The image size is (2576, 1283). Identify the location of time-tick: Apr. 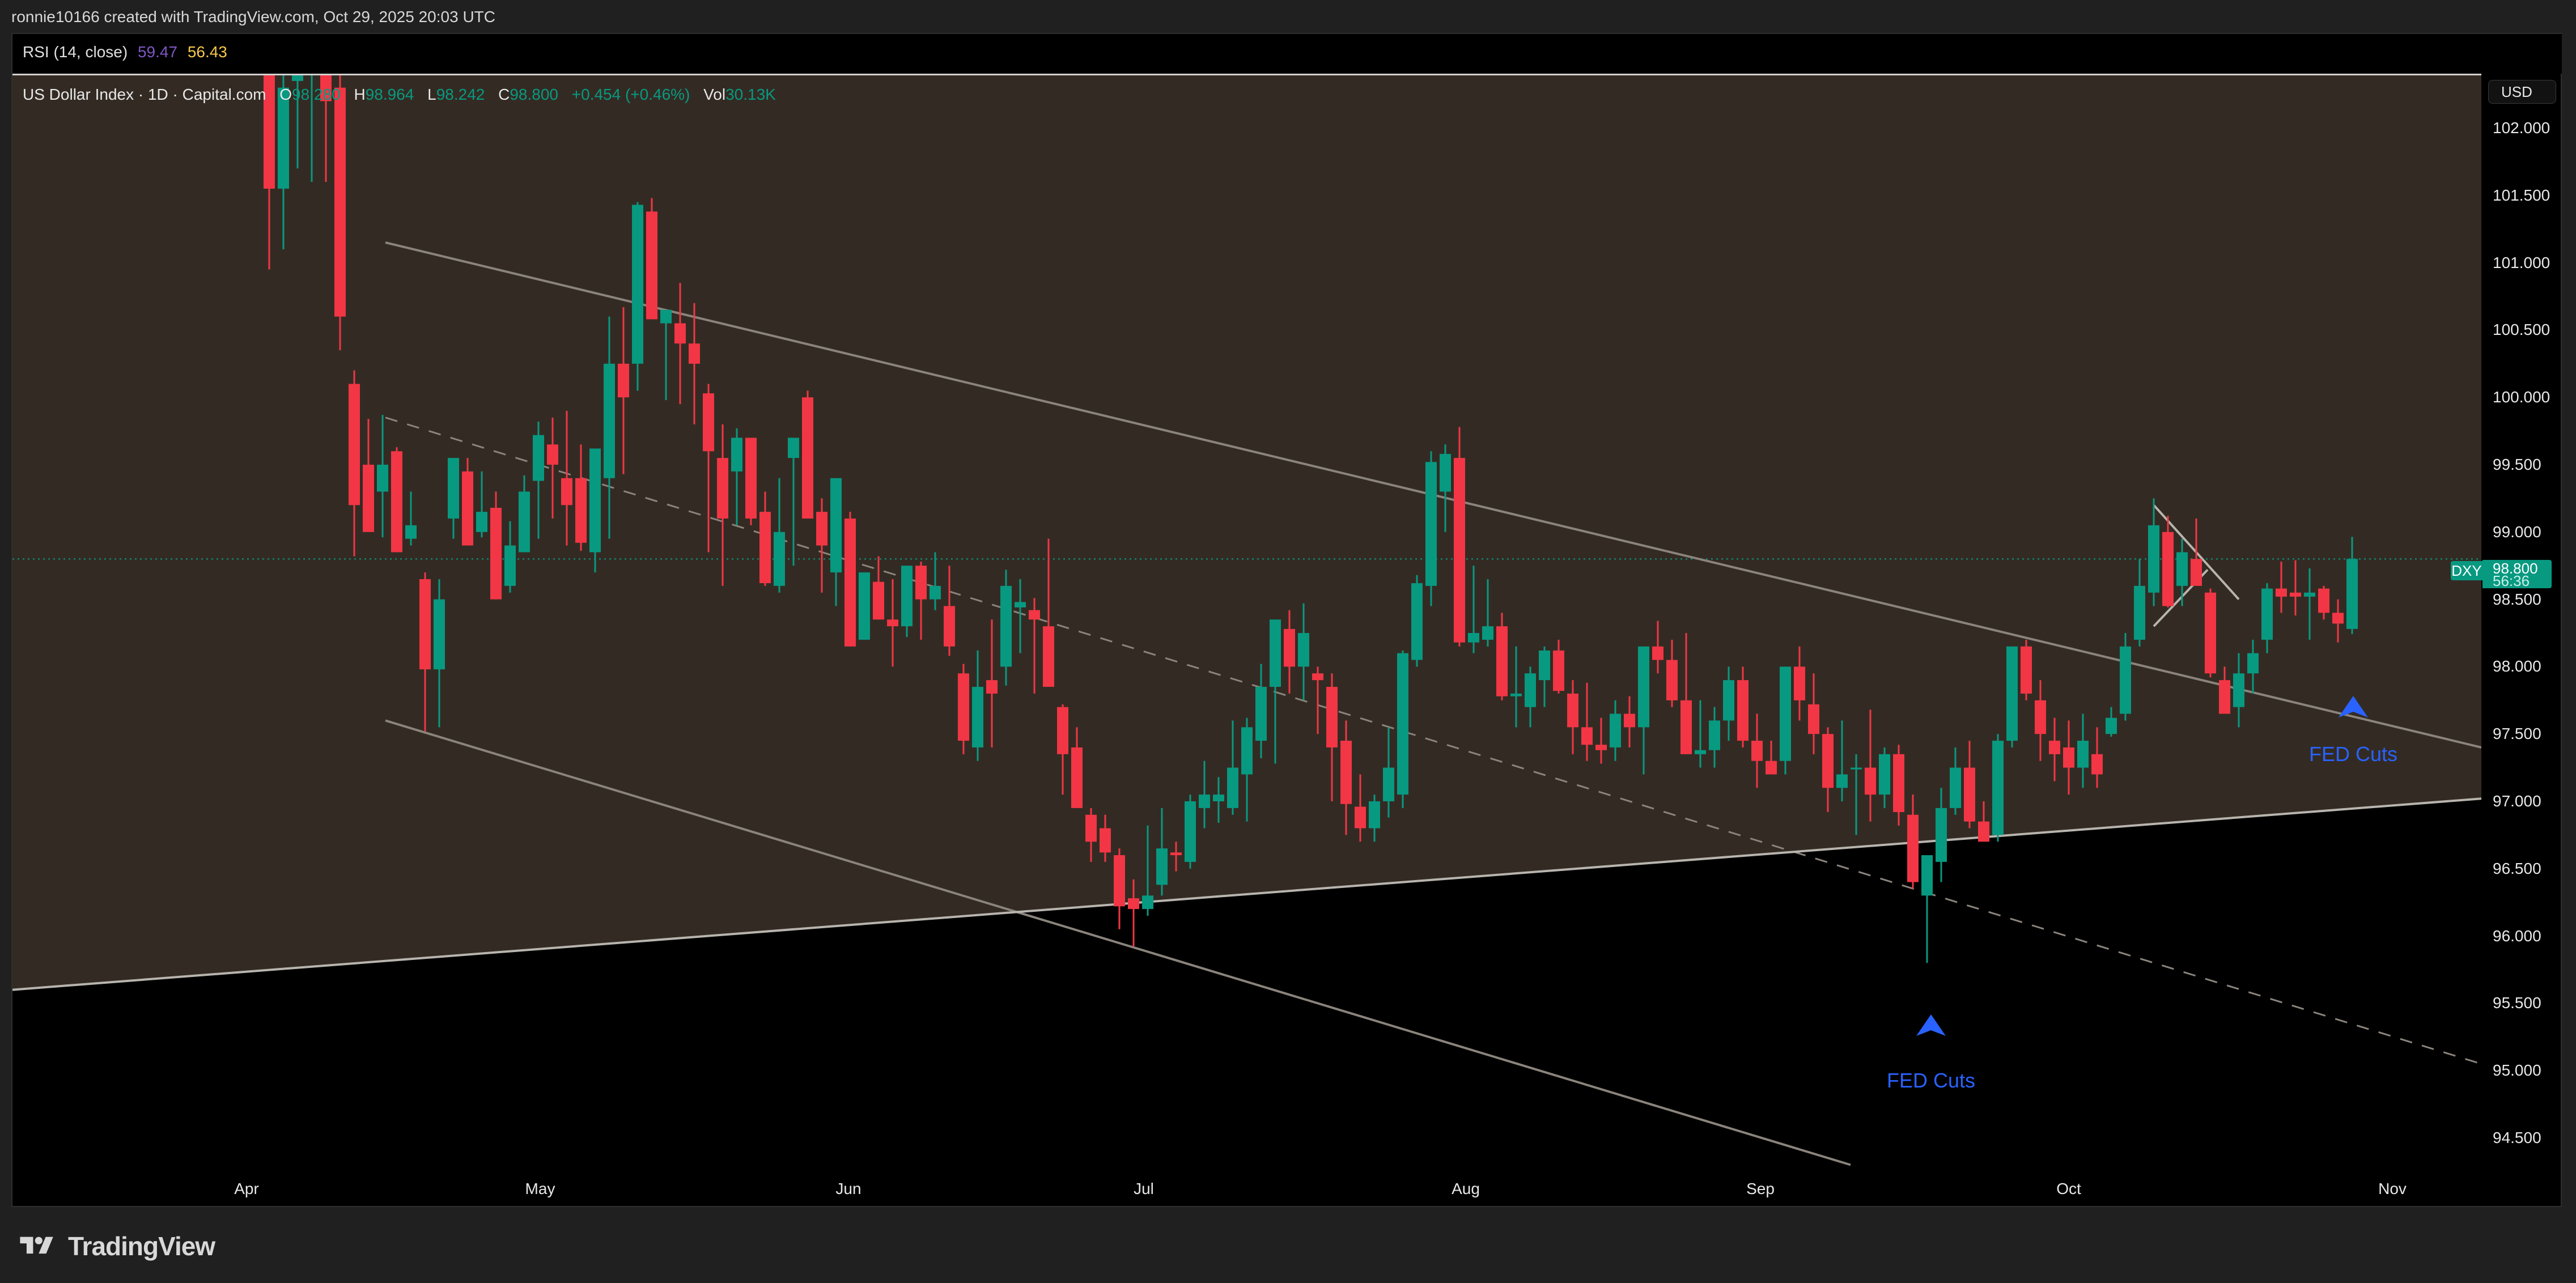
(246, 1188).